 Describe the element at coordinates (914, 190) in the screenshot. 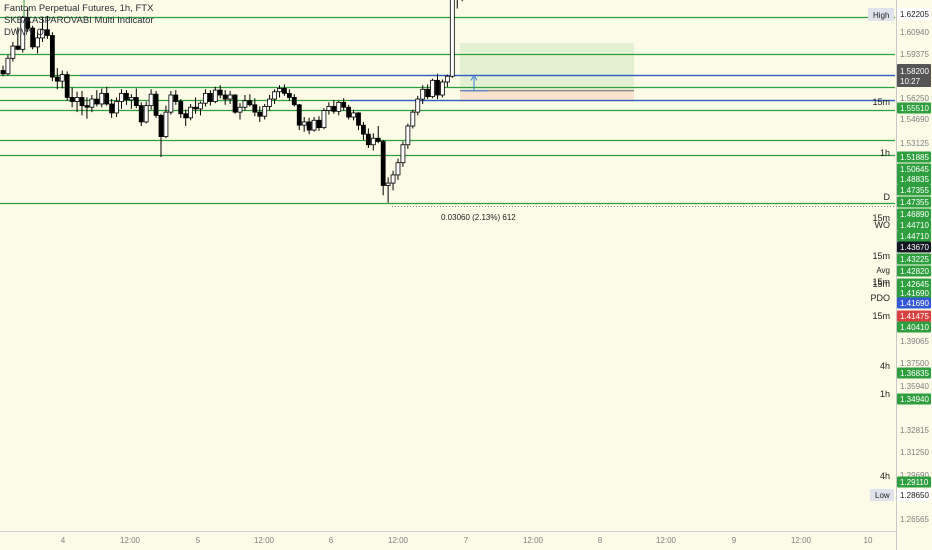

I see `price-tag: 1.47355` at that location.